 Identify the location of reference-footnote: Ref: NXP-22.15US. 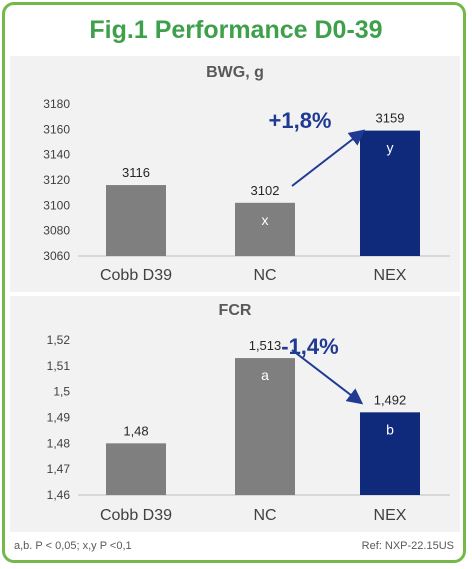
(407, 546).